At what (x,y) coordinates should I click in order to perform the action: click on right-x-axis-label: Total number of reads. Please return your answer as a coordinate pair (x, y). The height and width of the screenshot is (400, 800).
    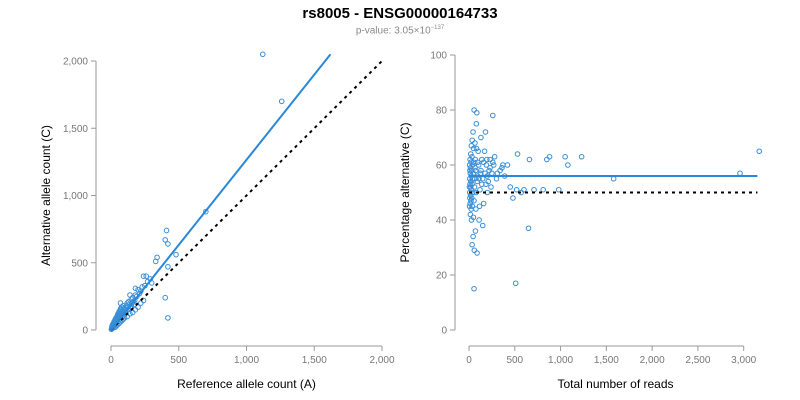
    Looking at the image, I should click on (615, 384).